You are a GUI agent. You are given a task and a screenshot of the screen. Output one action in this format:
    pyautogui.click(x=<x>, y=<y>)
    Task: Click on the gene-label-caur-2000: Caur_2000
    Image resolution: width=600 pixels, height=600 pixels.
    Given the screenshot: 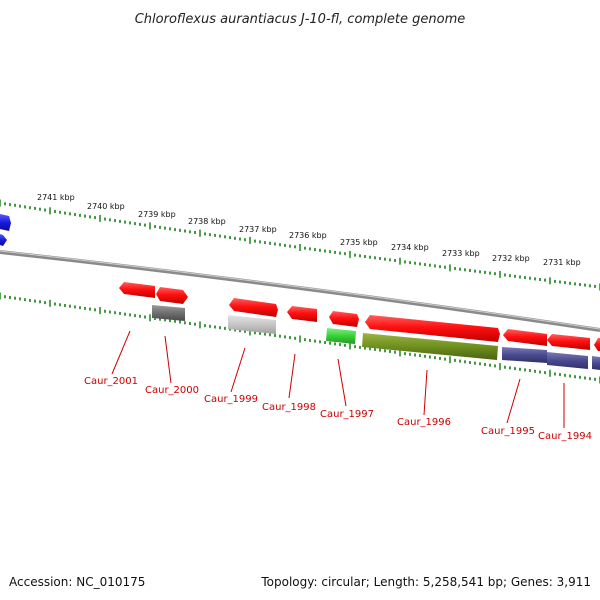 What is the action you would take?
    pyautogui.click(x=172, y=390)
    